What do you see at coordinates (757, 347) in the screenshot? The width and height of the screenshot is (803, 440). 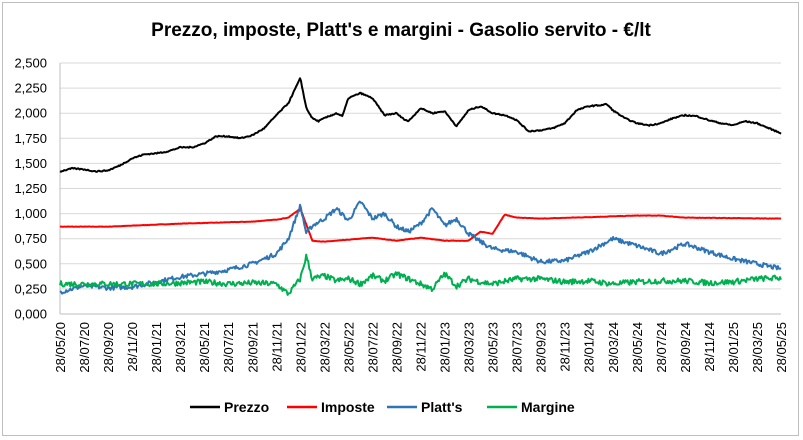 I see `x-tick-label: 28/03/25` at bounding box center [757, 347].